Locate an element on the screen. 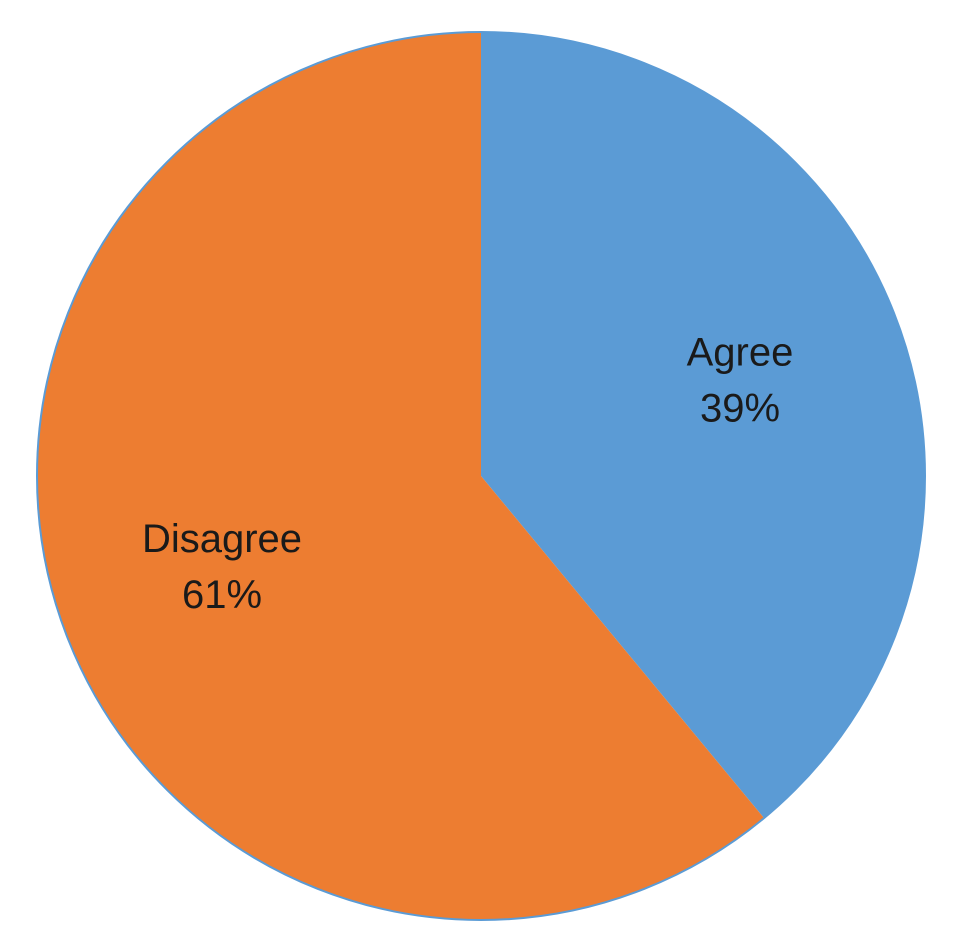 This screenshot has width=974, height=944. slice-label-disagree: Disagree is located at coordinates (222, 539).